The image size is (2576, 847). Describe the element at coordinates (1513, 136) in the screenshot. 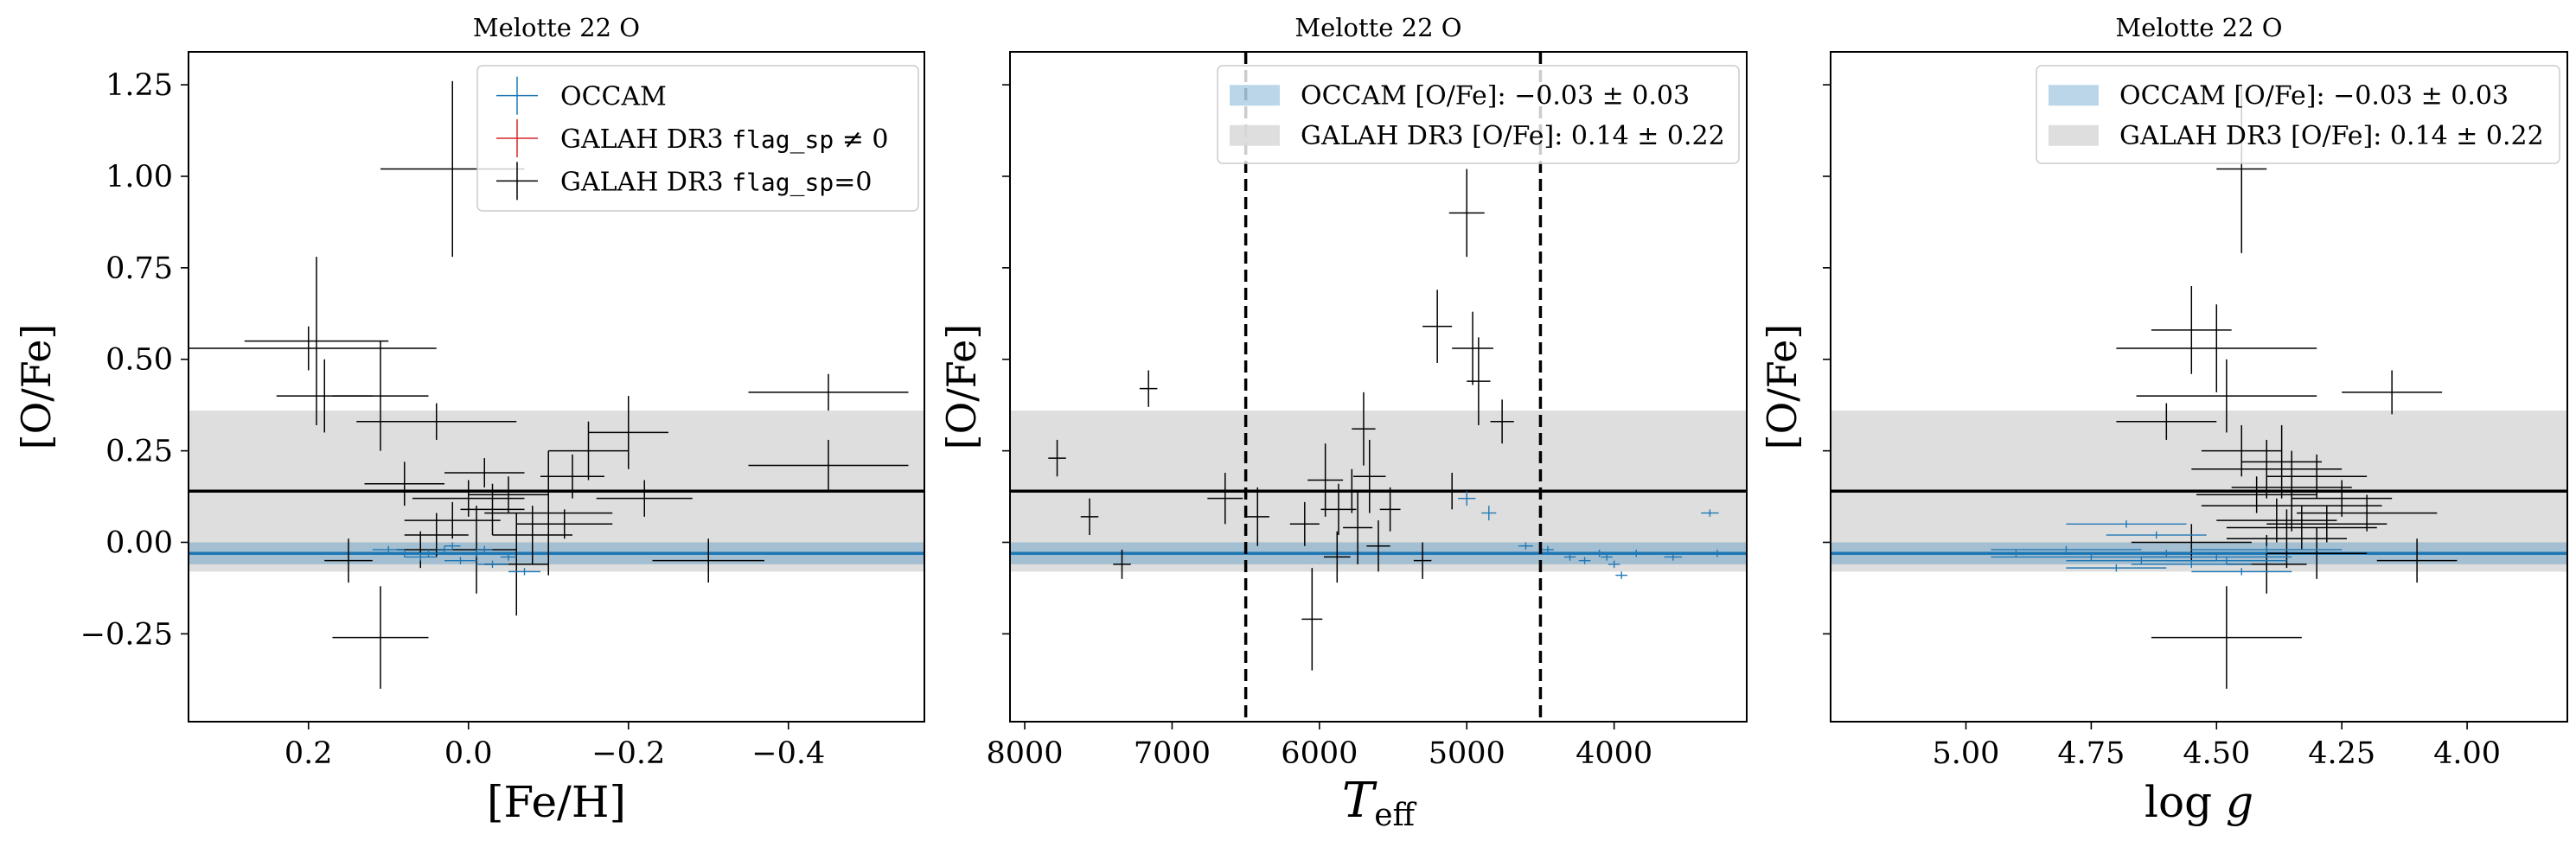

I see `legend-label: GALAH DR3 [O/Fe]: 0.14 ± 0.22` at that location.